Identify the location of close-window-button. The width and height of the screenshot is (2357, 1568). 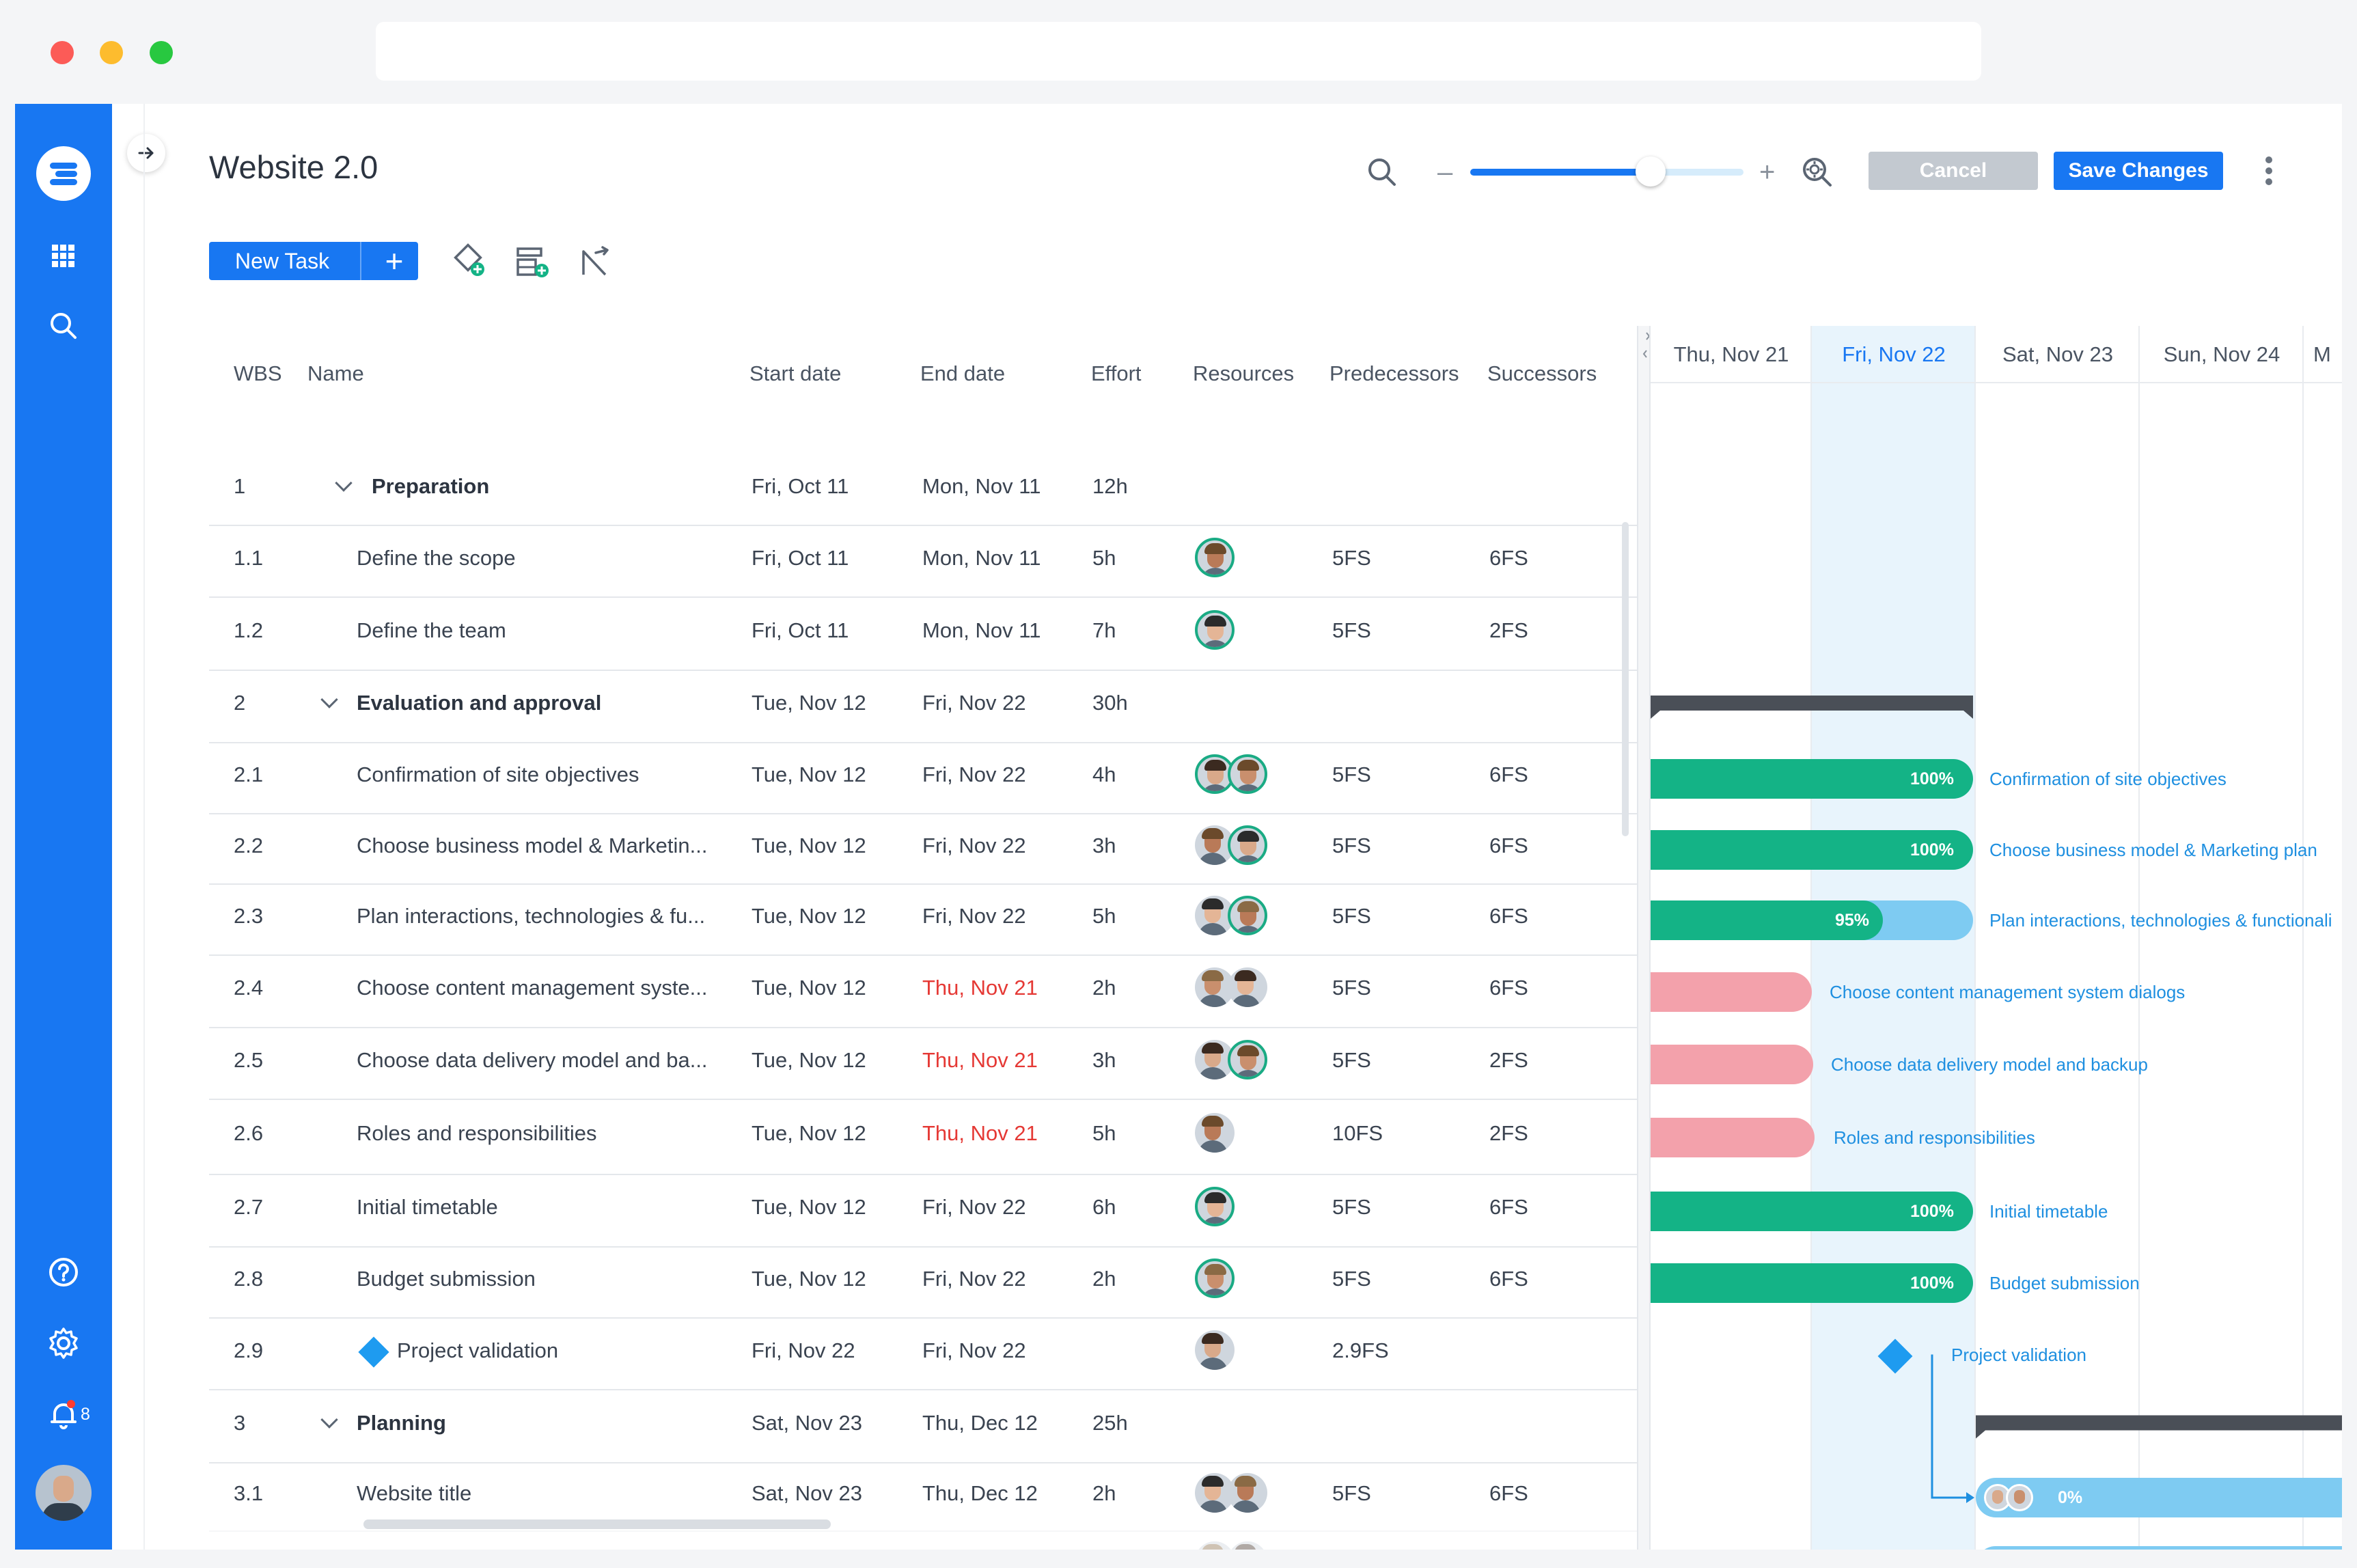
(63, 53).